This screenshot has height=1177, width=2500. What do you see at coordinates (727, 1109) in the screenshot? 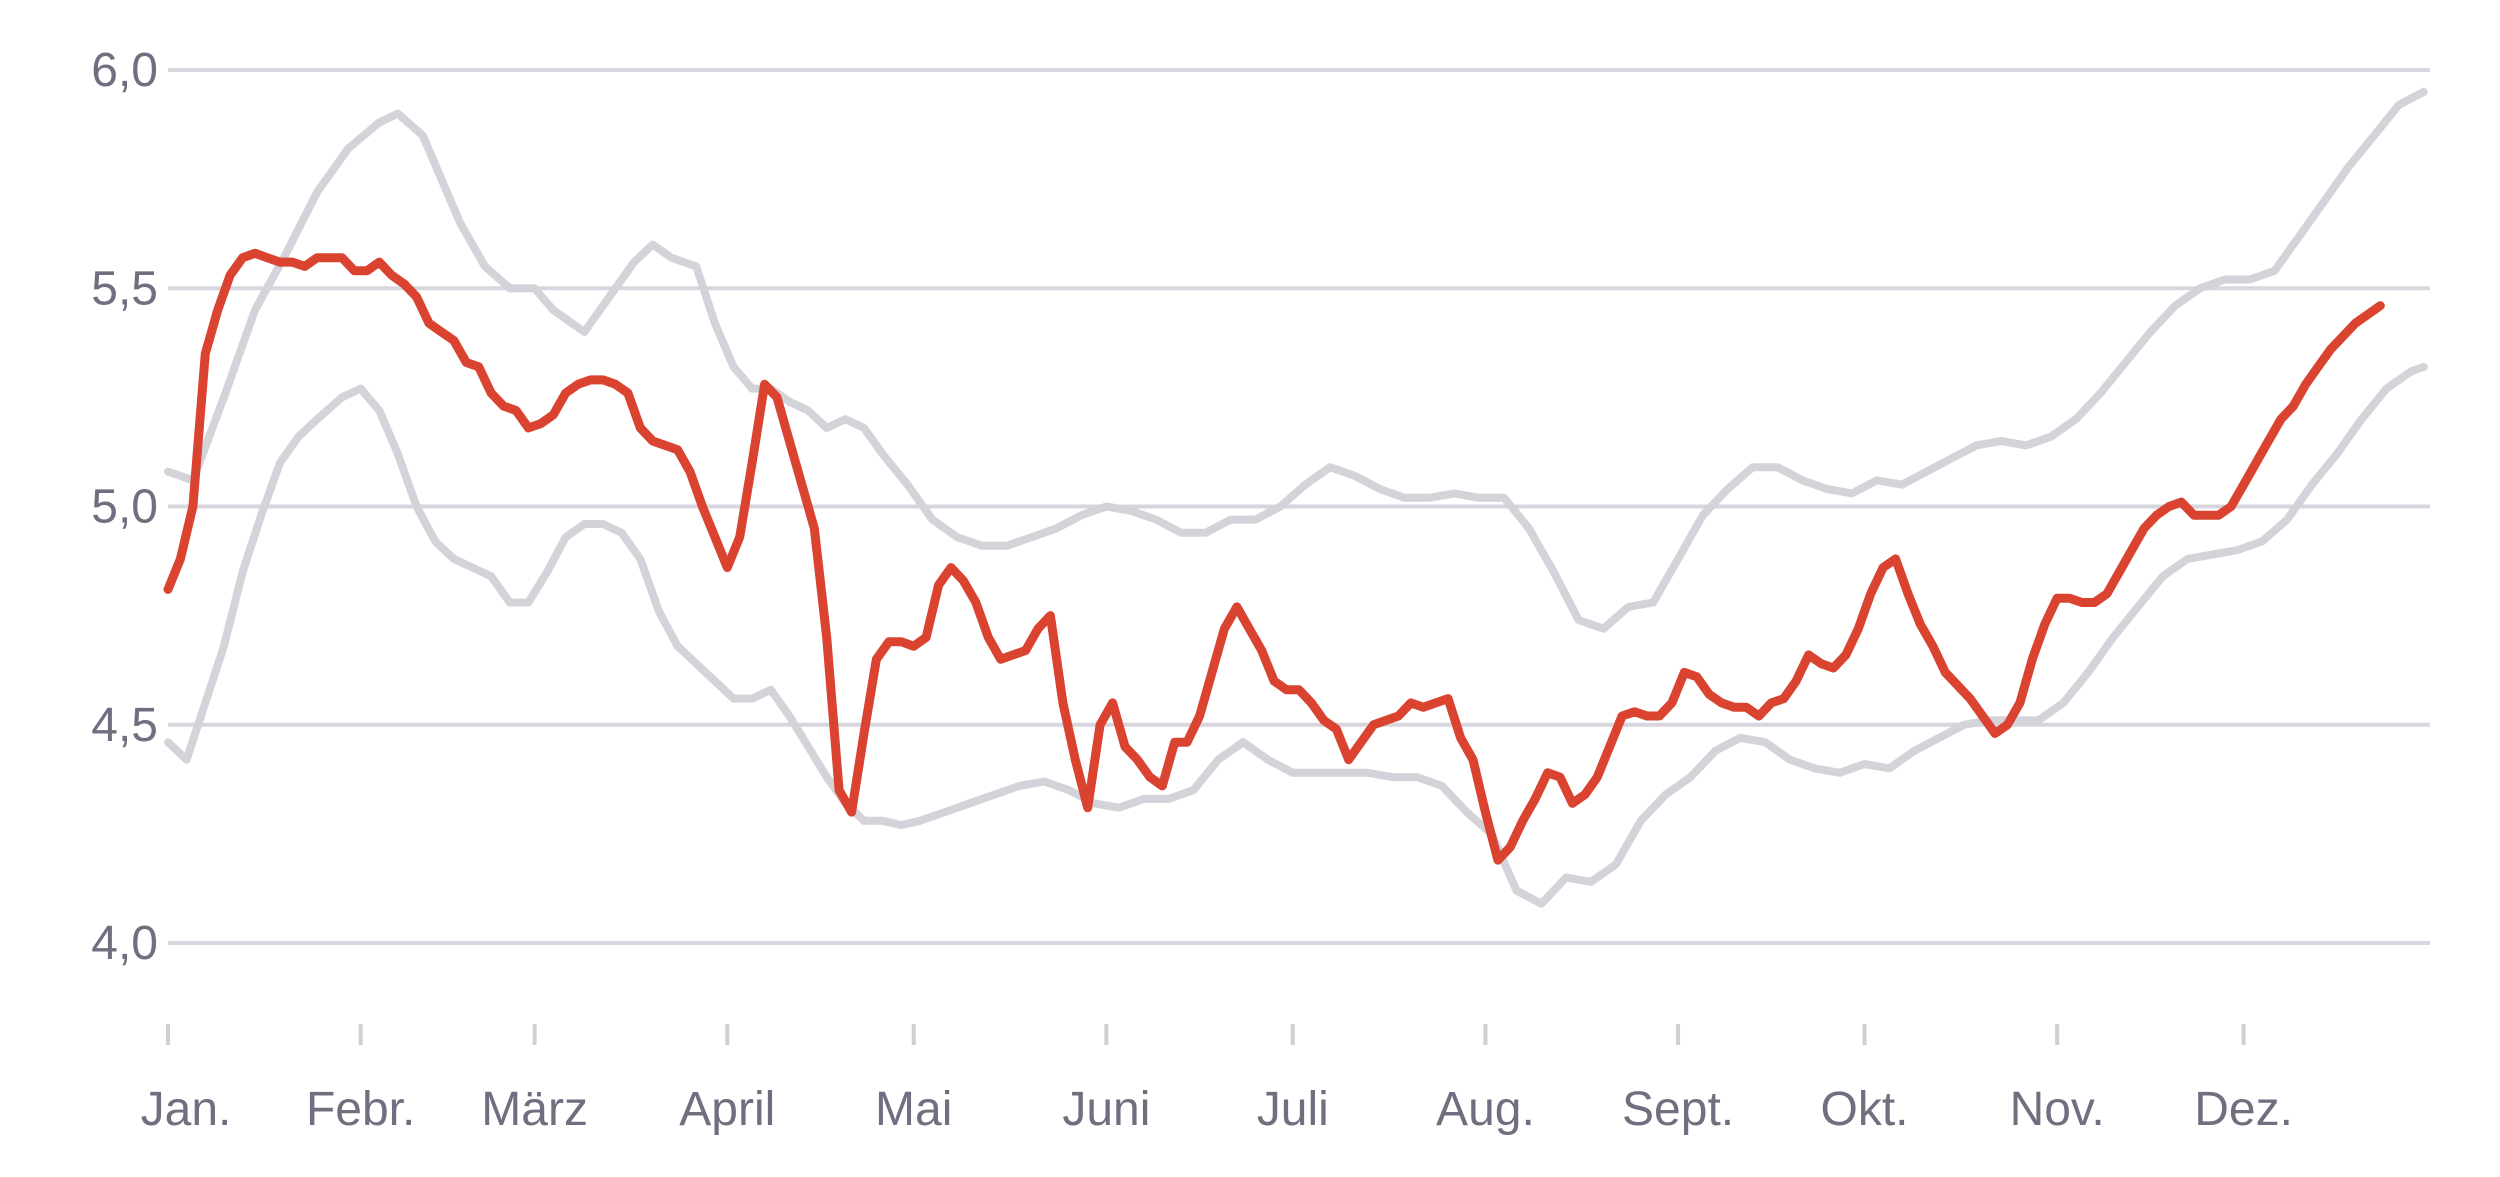
I see `x-tick-label: April` at bounding box center [727, 1109].